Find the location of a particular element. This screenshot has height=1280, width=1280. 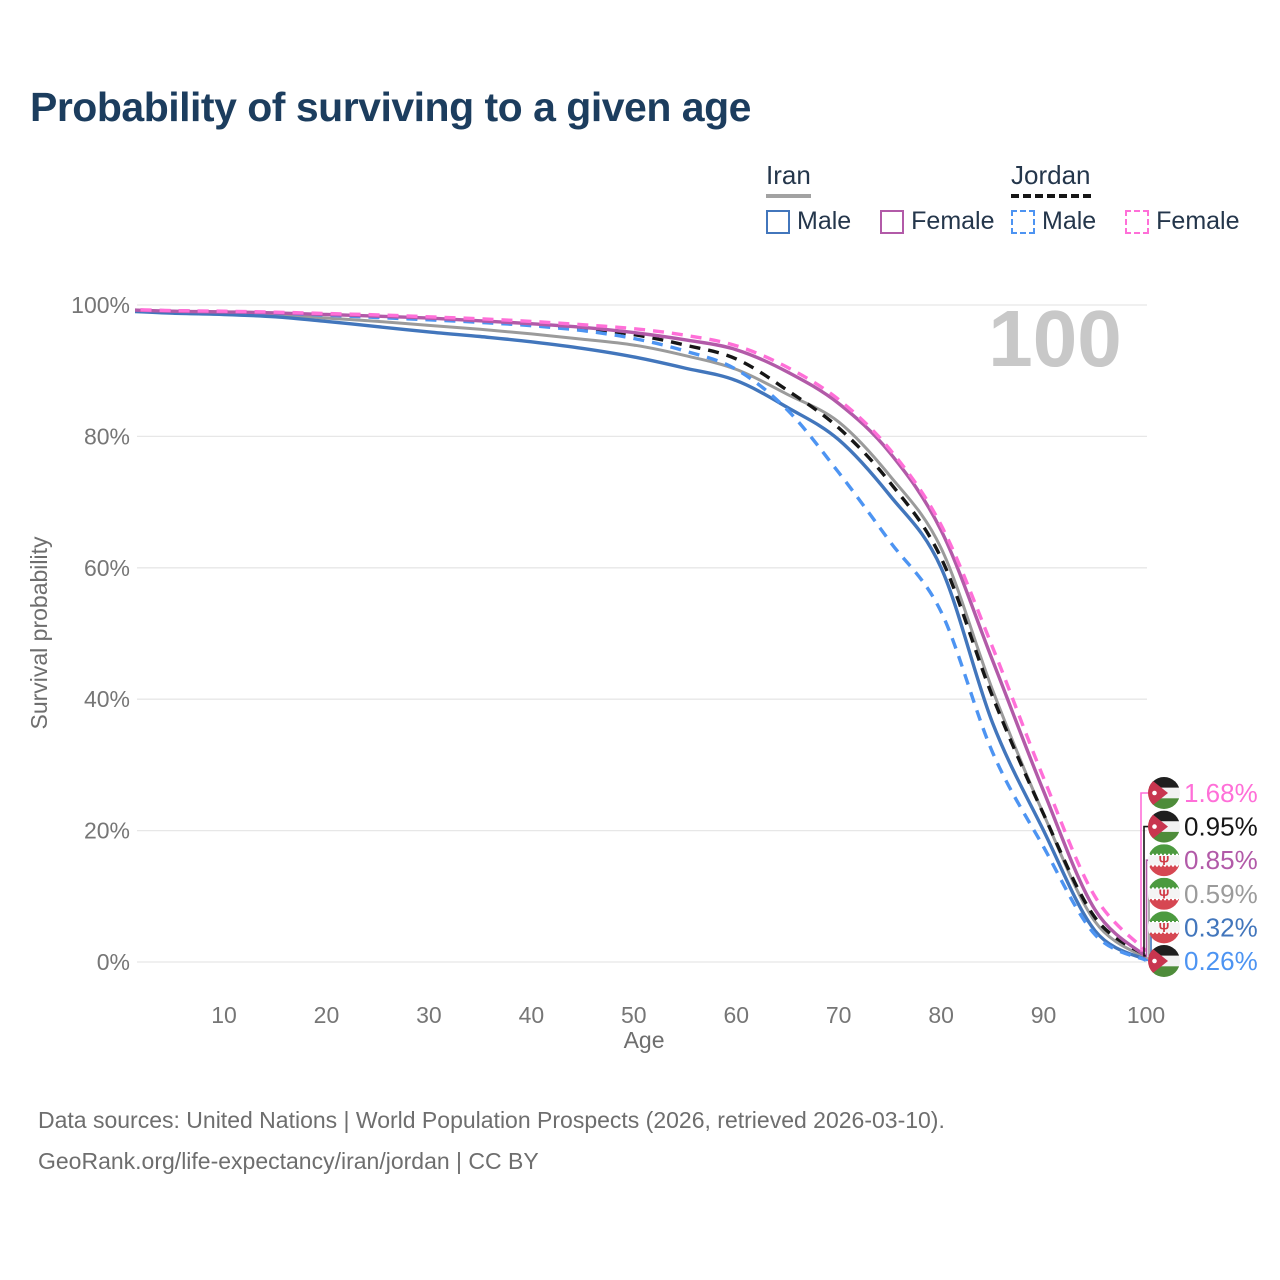

jordan-male-swatch-icon is located at coordinates (1023, 221).